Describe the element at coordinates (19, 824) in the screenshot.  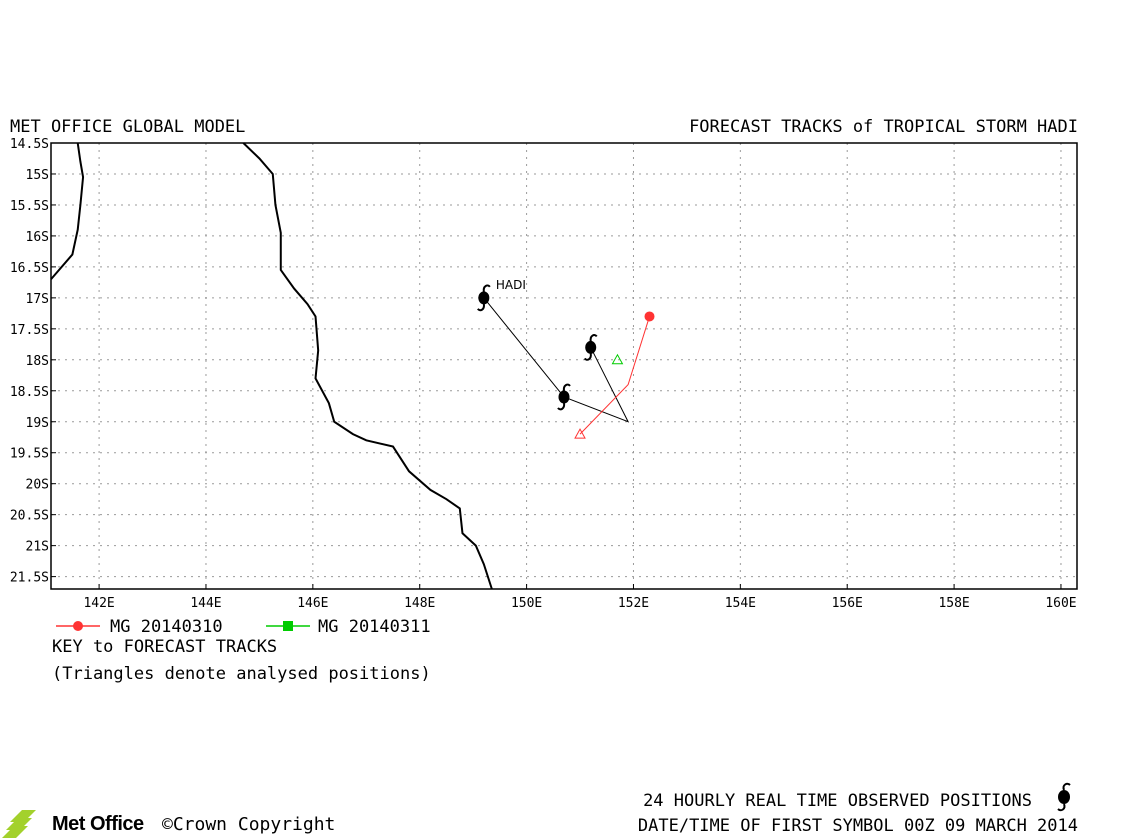
I see `met-office-logo-icon` at that location.